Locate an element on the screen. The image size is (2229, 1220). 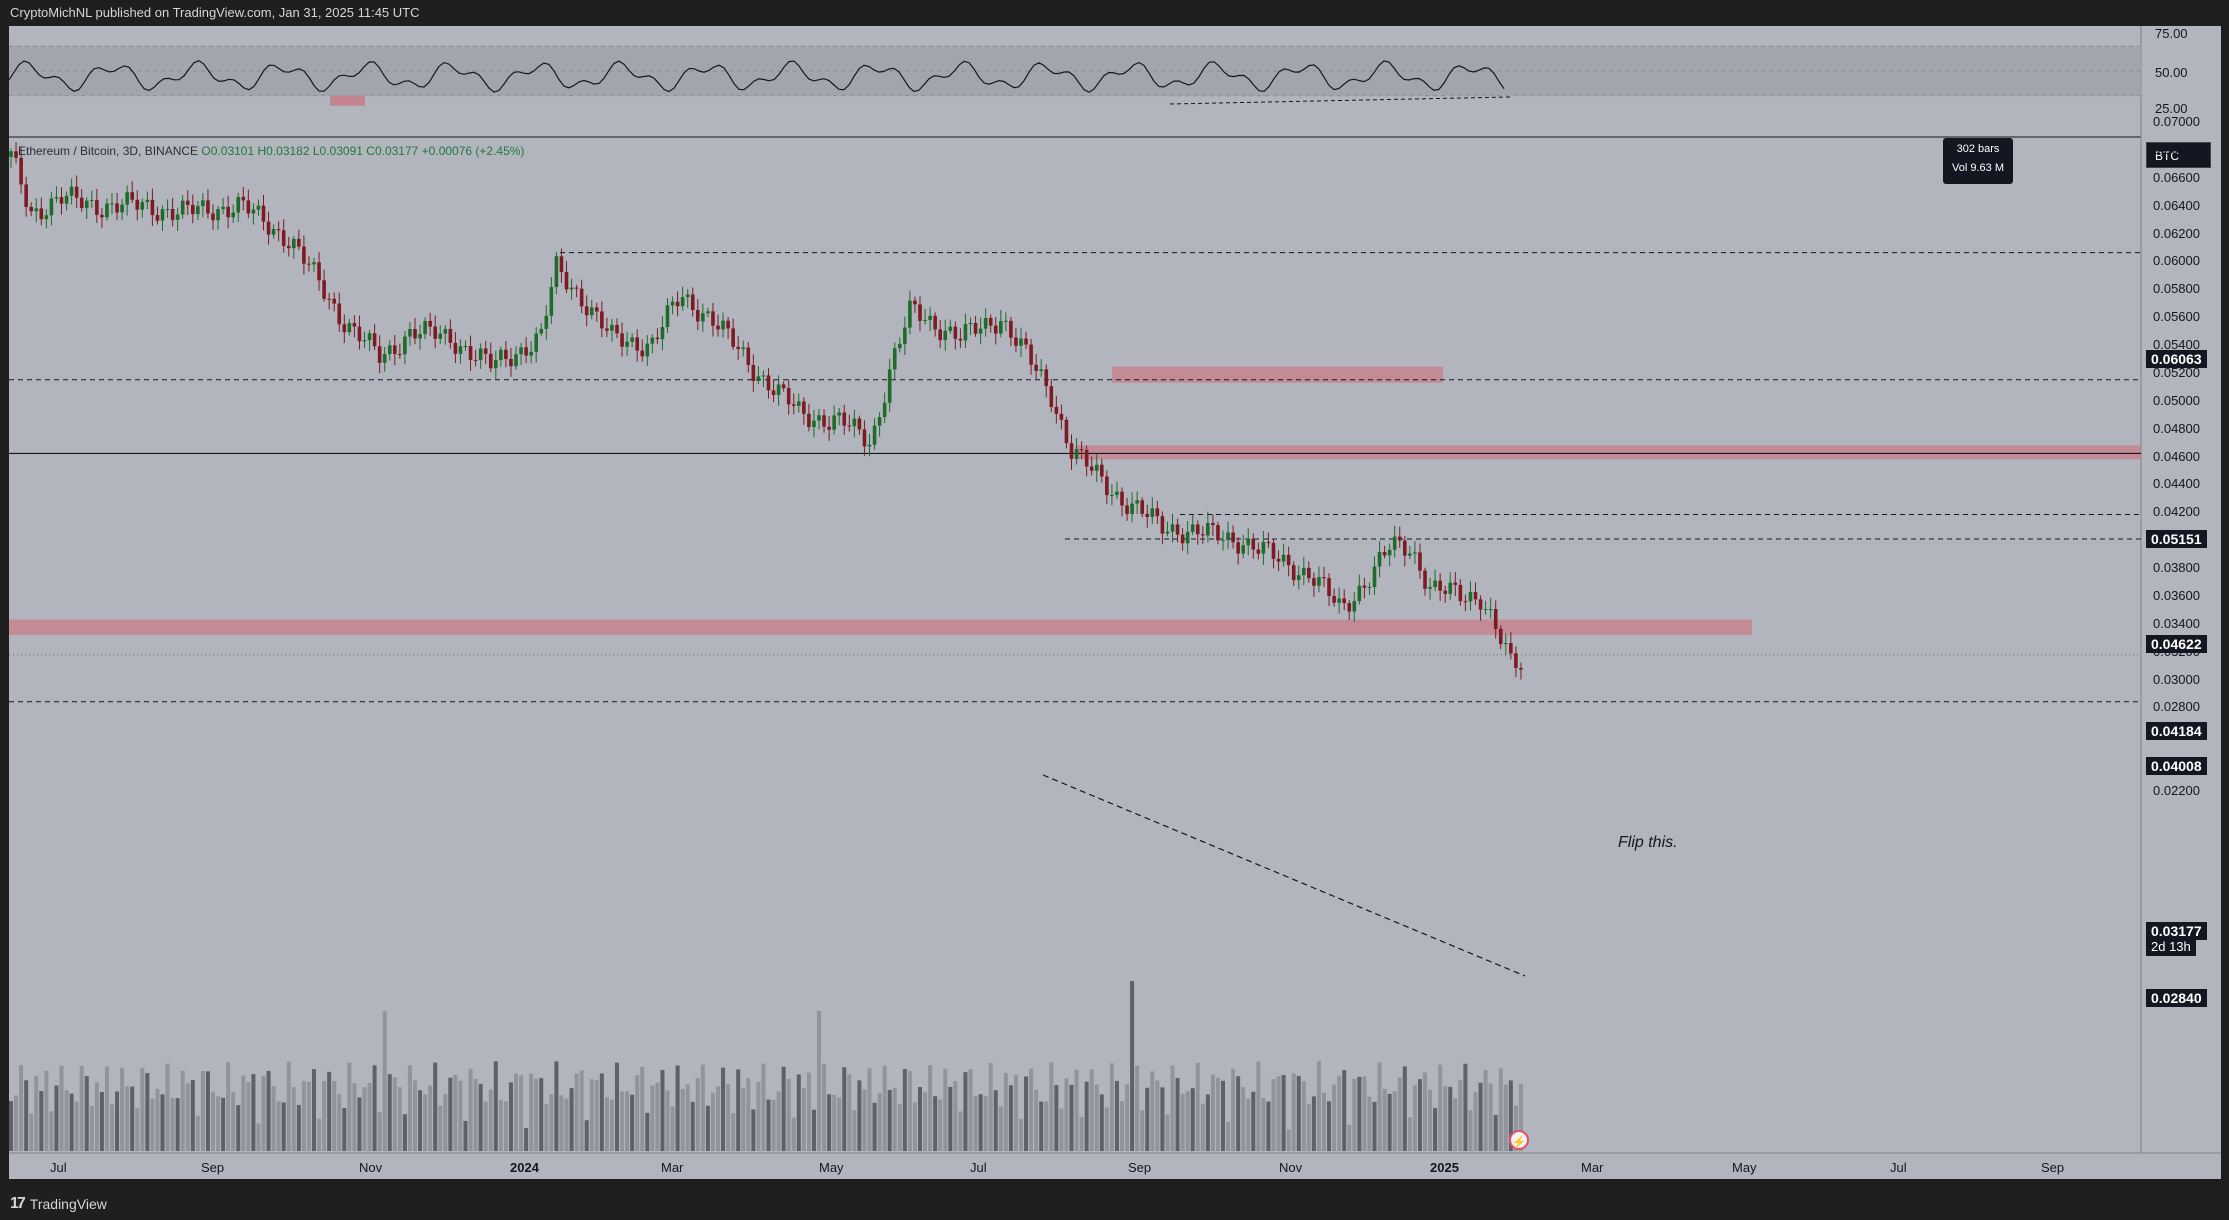
currency-button: BTC is located at coordinates (2178, 155).